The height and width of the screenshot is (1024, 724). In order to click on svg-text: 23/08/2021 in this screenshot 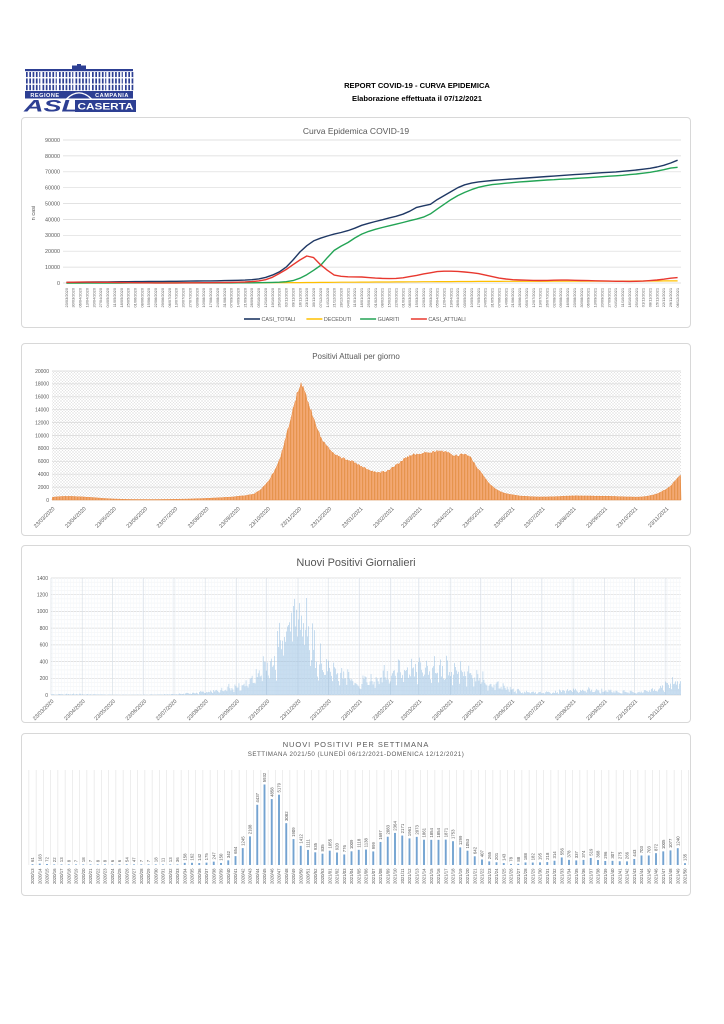, I will do `click(574, 297)`.